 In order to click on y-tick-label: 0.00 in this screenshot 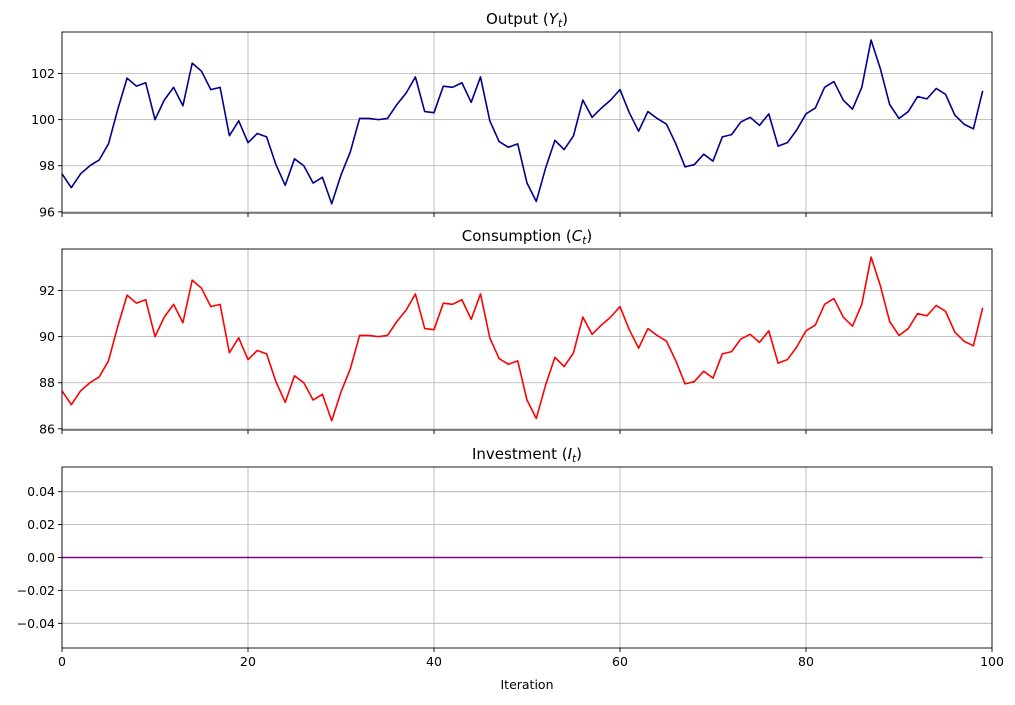, I will do `click(41, 557)`.